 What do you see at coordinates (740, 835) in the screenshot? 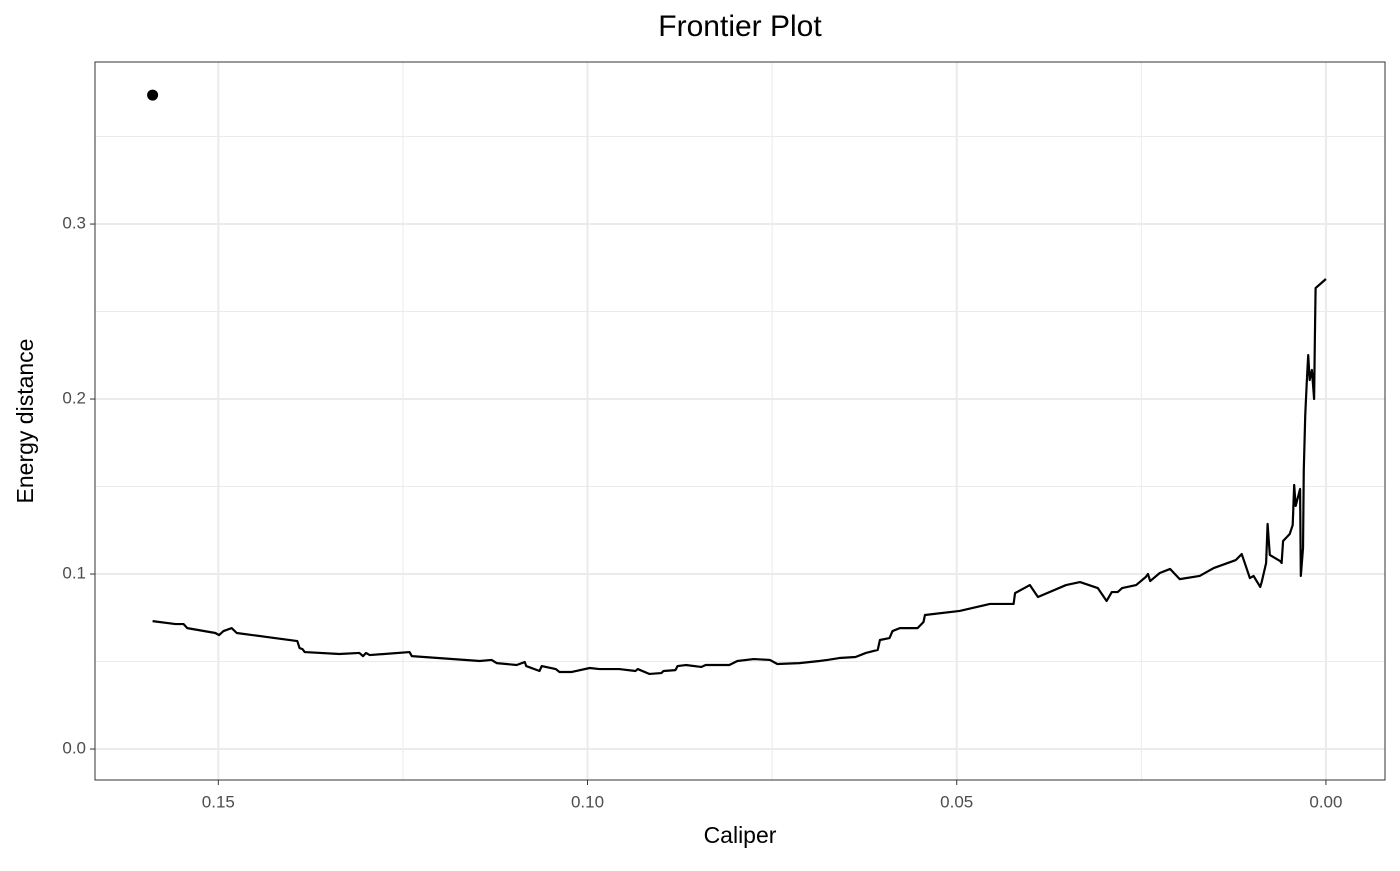
I see `x-axis-label: Caliper` at bounding box center [740, 835].